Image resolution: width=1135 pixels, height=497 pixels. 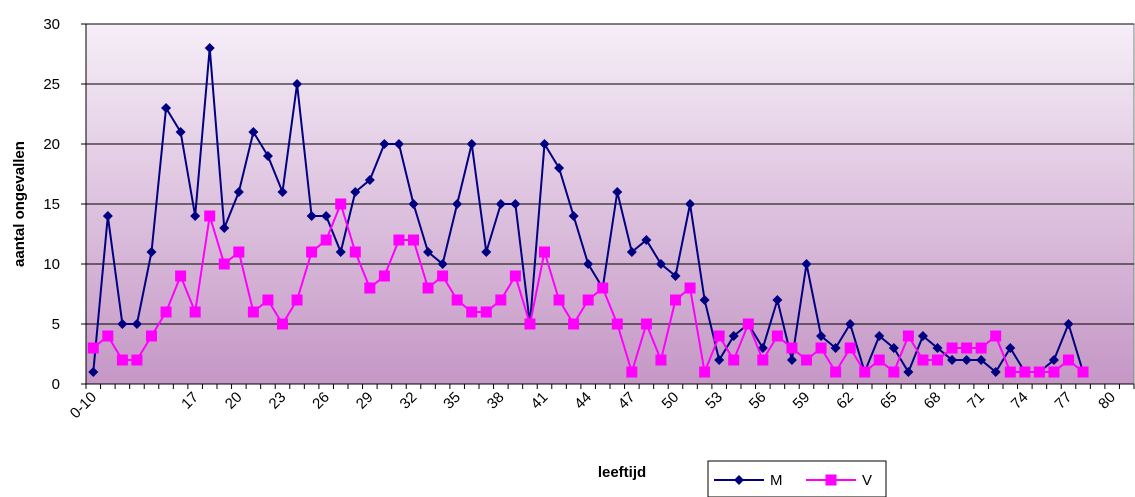 What do you see at coordinates (452, 401) in the screenshot?
I see `x-tick-label: 35` at bounding box center [452, 401].